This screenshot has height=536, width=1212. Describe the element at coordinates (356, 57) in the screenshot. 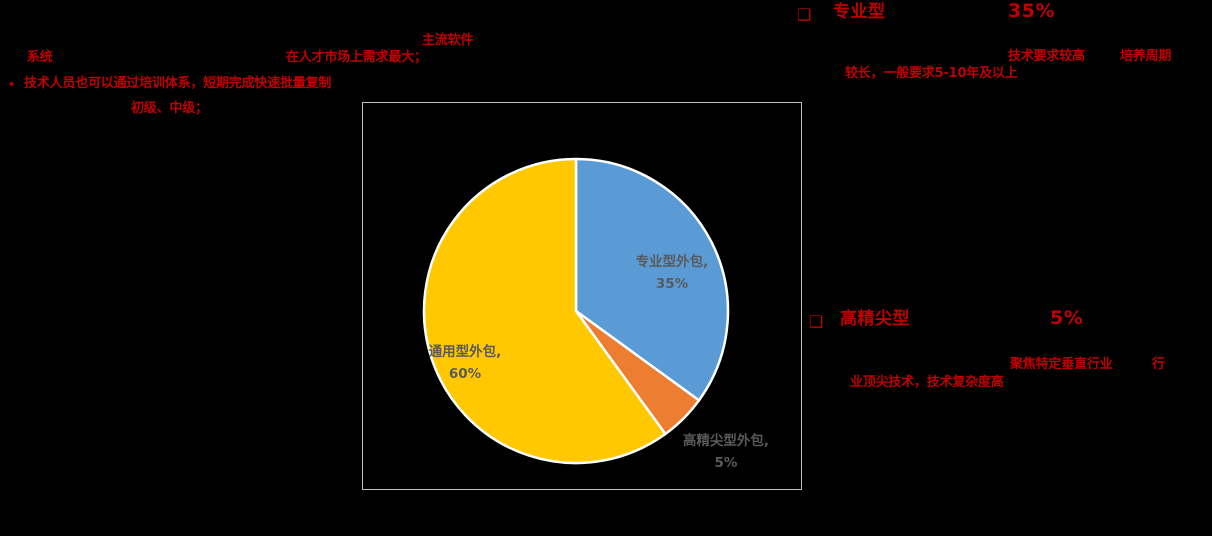

I see `annotation-xuqiu-zuida: 在人才市场上需求最大；` at that location.